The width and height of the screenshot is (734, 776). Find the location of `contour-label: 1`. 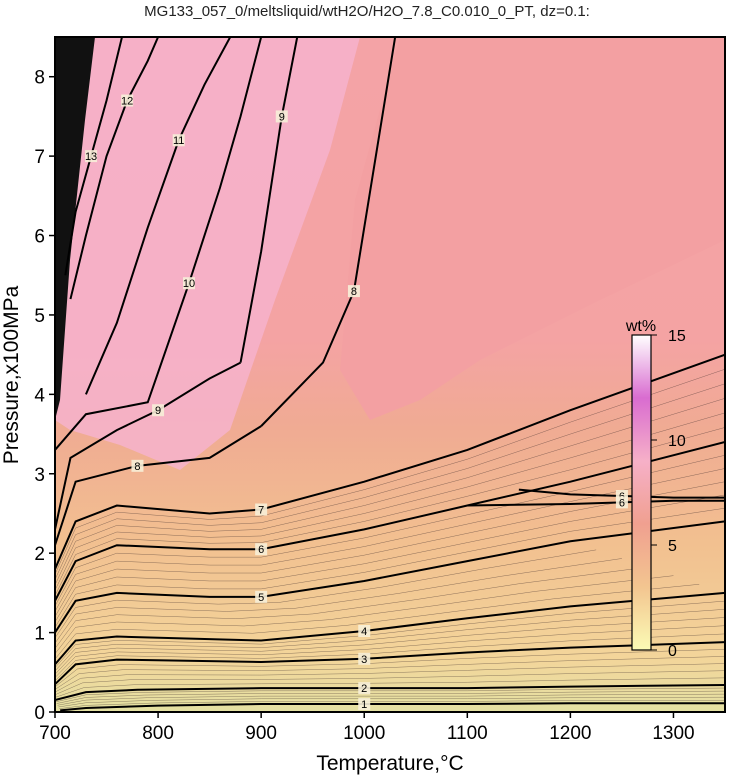

contour-label: 1 is located at coordinates (364, 705).